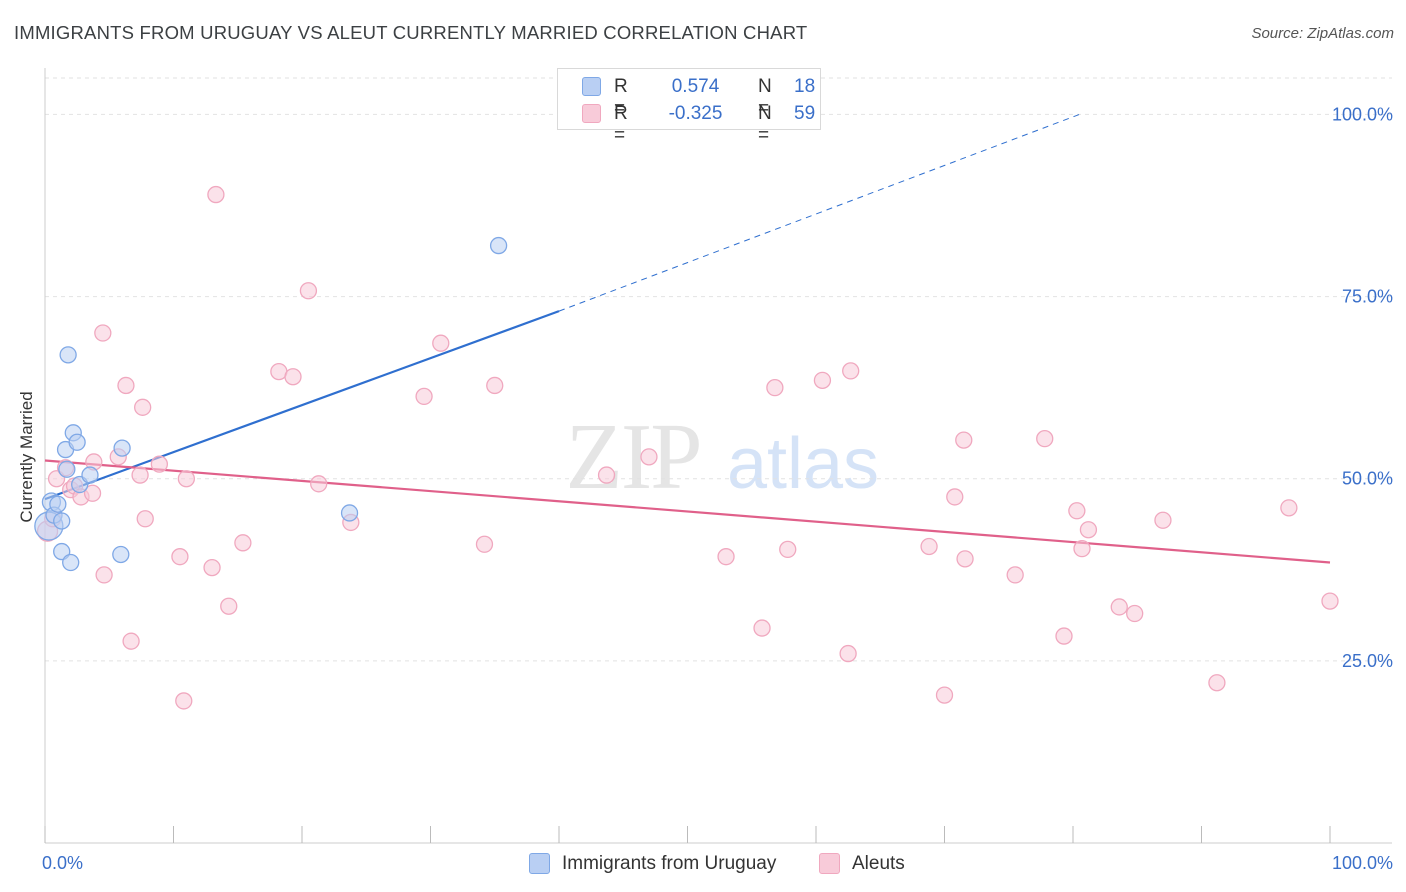 This screenshot has height=892, width=1406. What do you see at coordinates (591, 113) in the screenshot?
I see `aleuts-swatch` at bounding box center [591, 113].